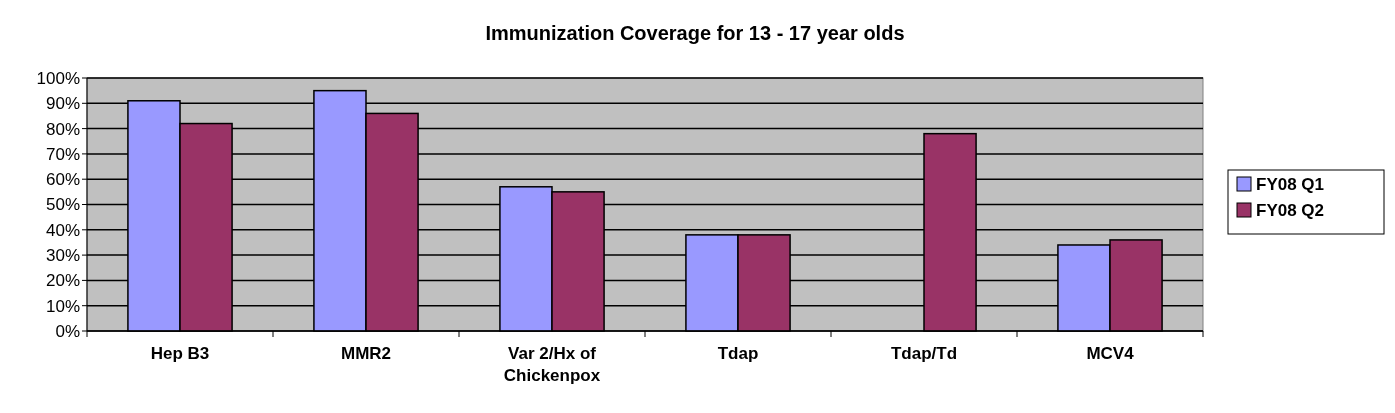 The image size is (1395, 413). Describe the element at coordinates (62, 281) in the screenshot. I see `y-tick-label: 20%` at that location.